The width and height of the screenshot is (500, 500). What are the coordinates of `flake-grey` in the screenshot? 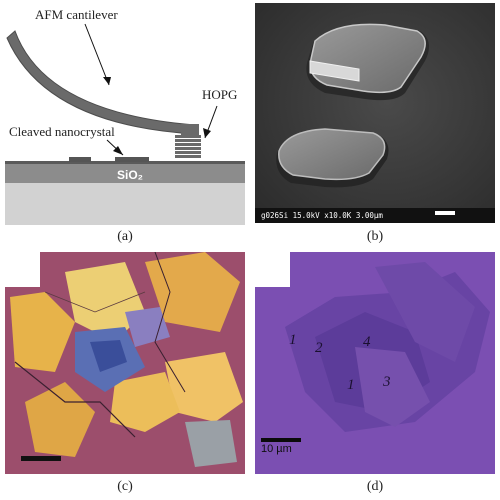 It's located at (211, 443).